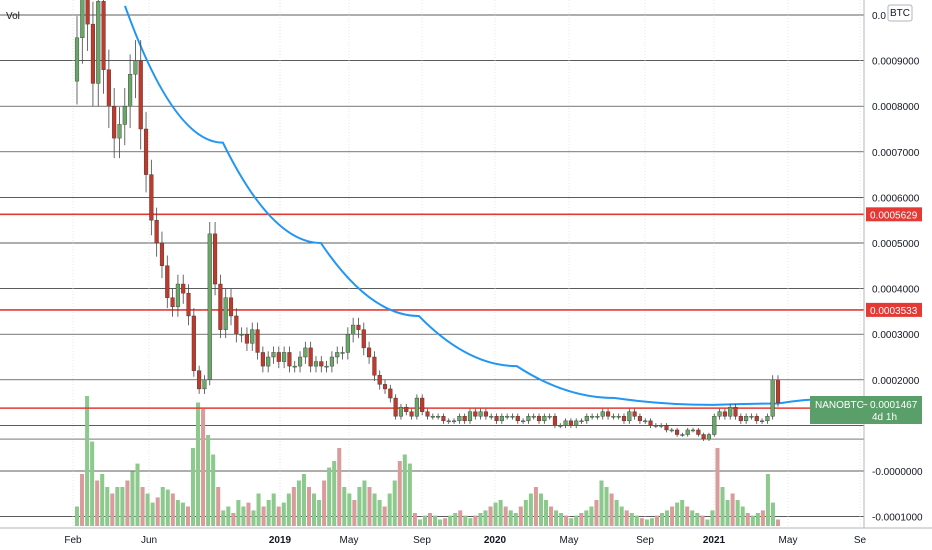 The width and height of the screenshot is (932, 550). What do you see at coordinates (860, 540) in the screenshot?
I see `time-tick-label: Se` at bounding box center [860, 540].